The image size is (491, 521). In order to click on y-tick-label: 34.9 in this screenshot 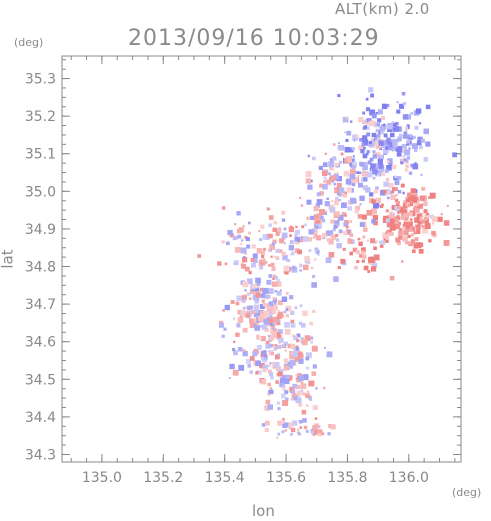, I will do `click(40, 230)`.